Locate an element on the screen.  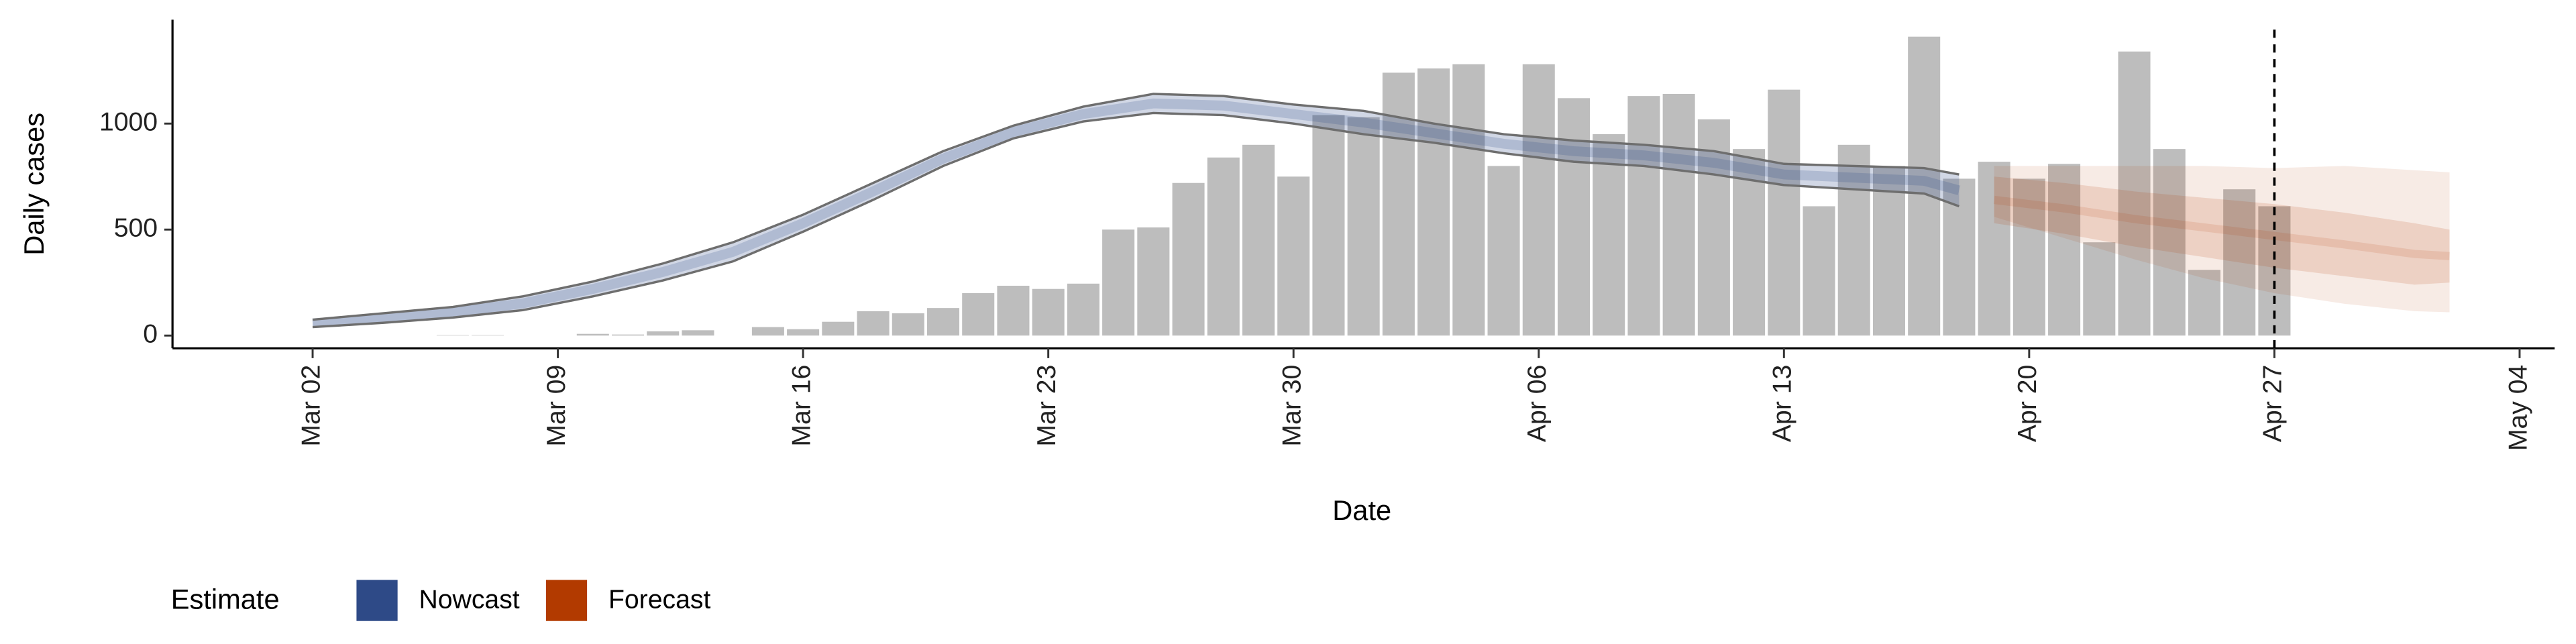
x-tick-label: Mar 23 is located at coordinates (1046, 406).